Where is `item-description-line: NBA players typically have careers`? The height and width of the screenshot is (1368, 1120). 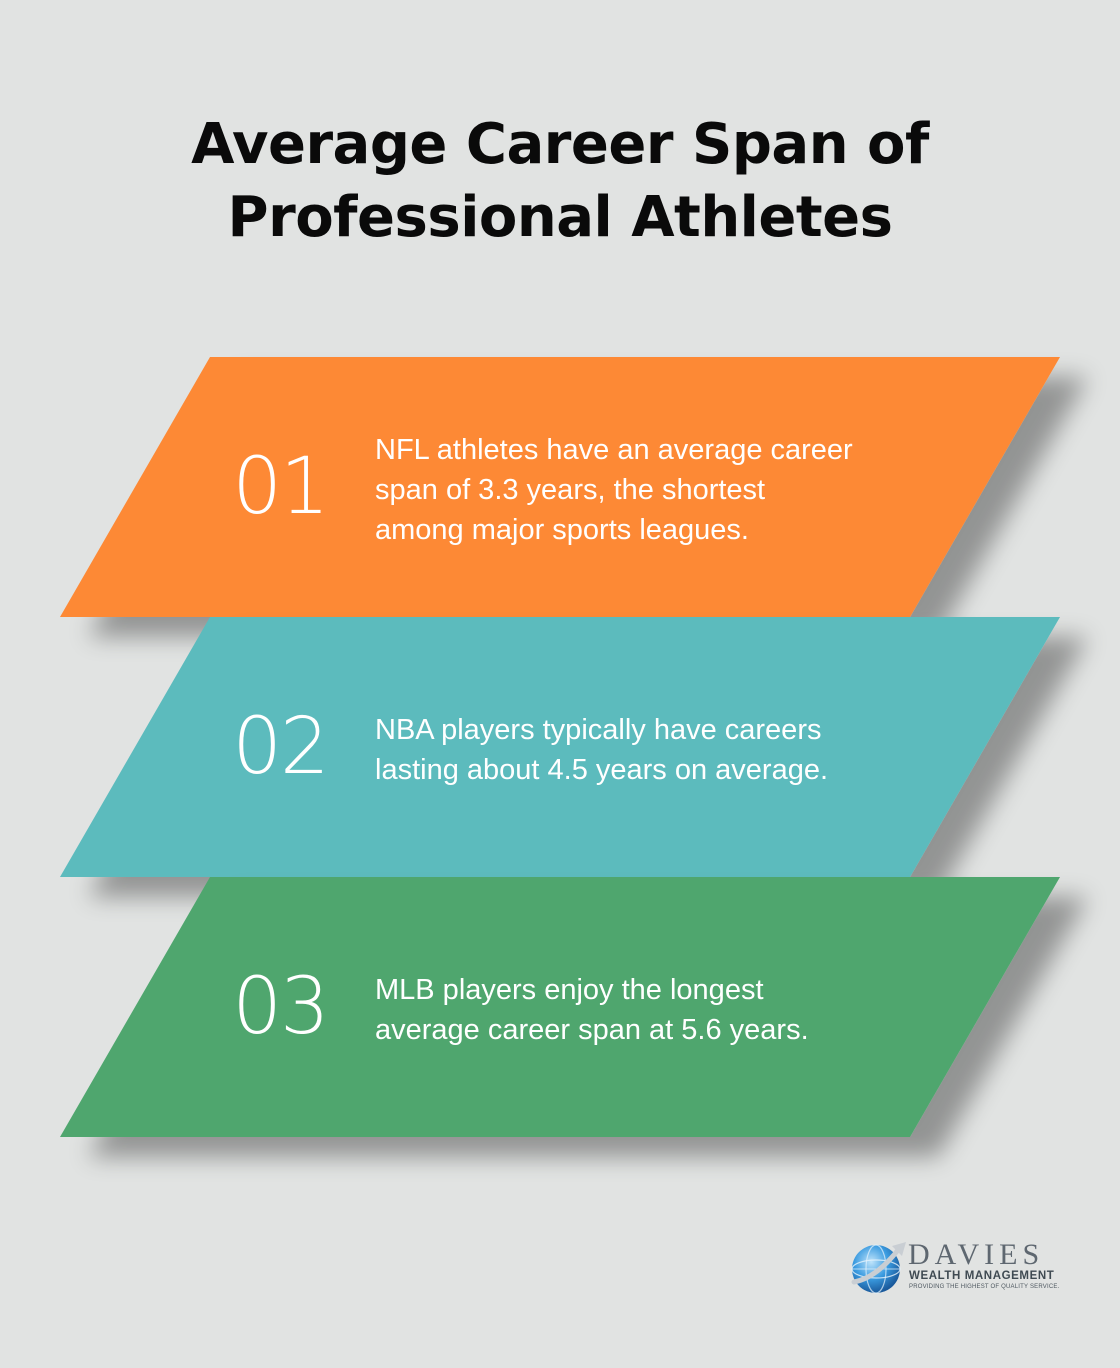
item-description-line: NBA players typically have careers is located at coordinates (598, 730).